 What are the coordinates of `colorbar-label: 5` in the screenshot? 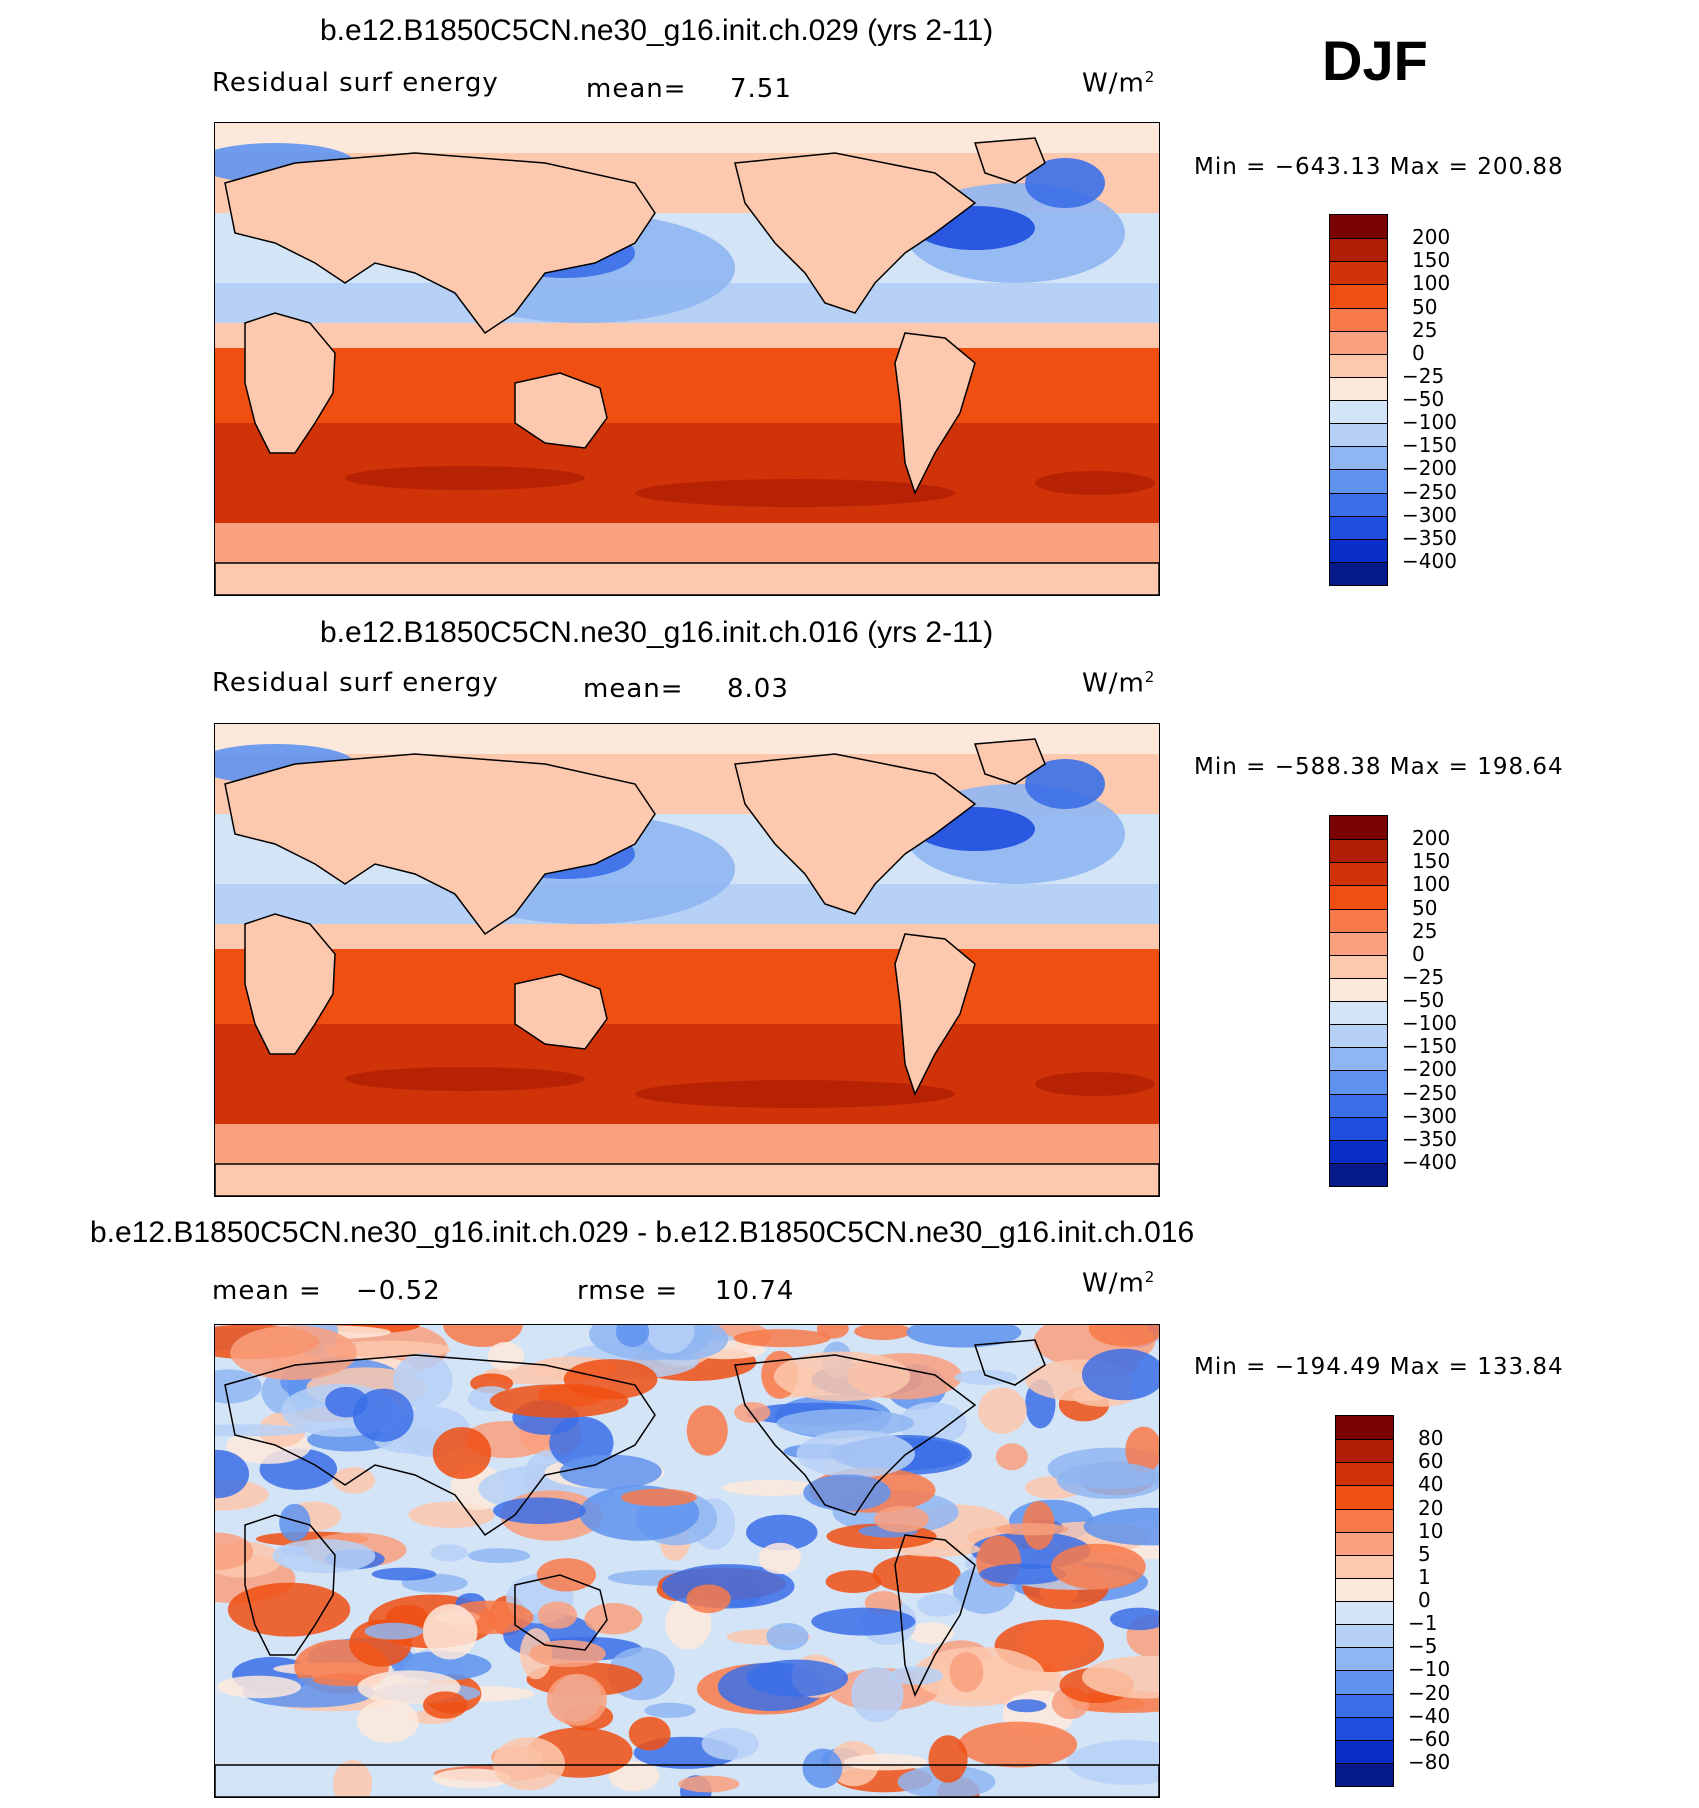 It's located at (1424, 1553).